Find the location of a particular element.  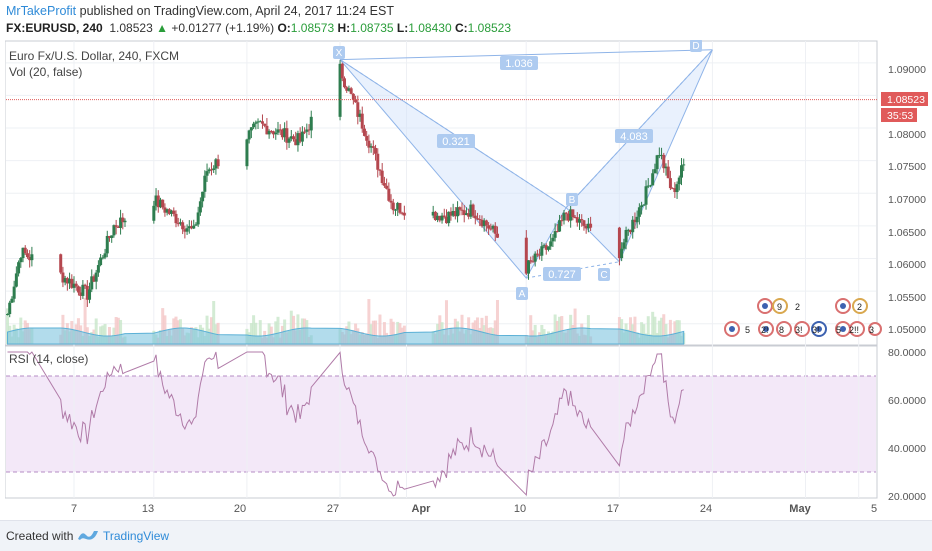

point-c-box is located at coordinates (604, 274).